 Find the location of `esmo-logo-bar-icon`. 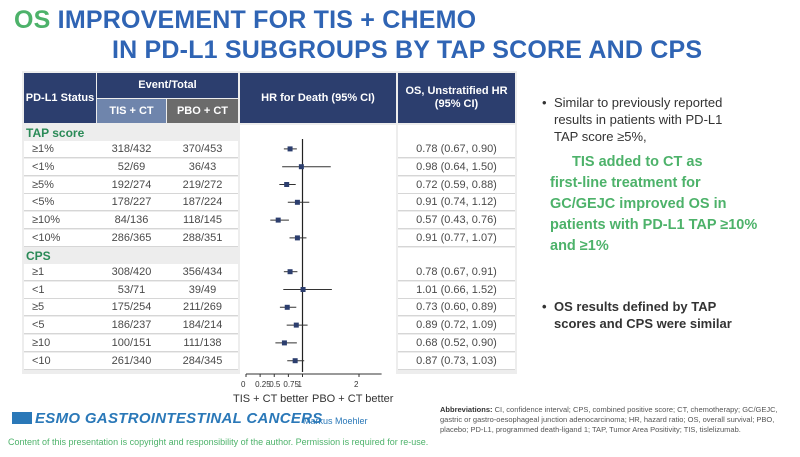

esmo-logo-bar-icon is located at coordinates (22, 418).